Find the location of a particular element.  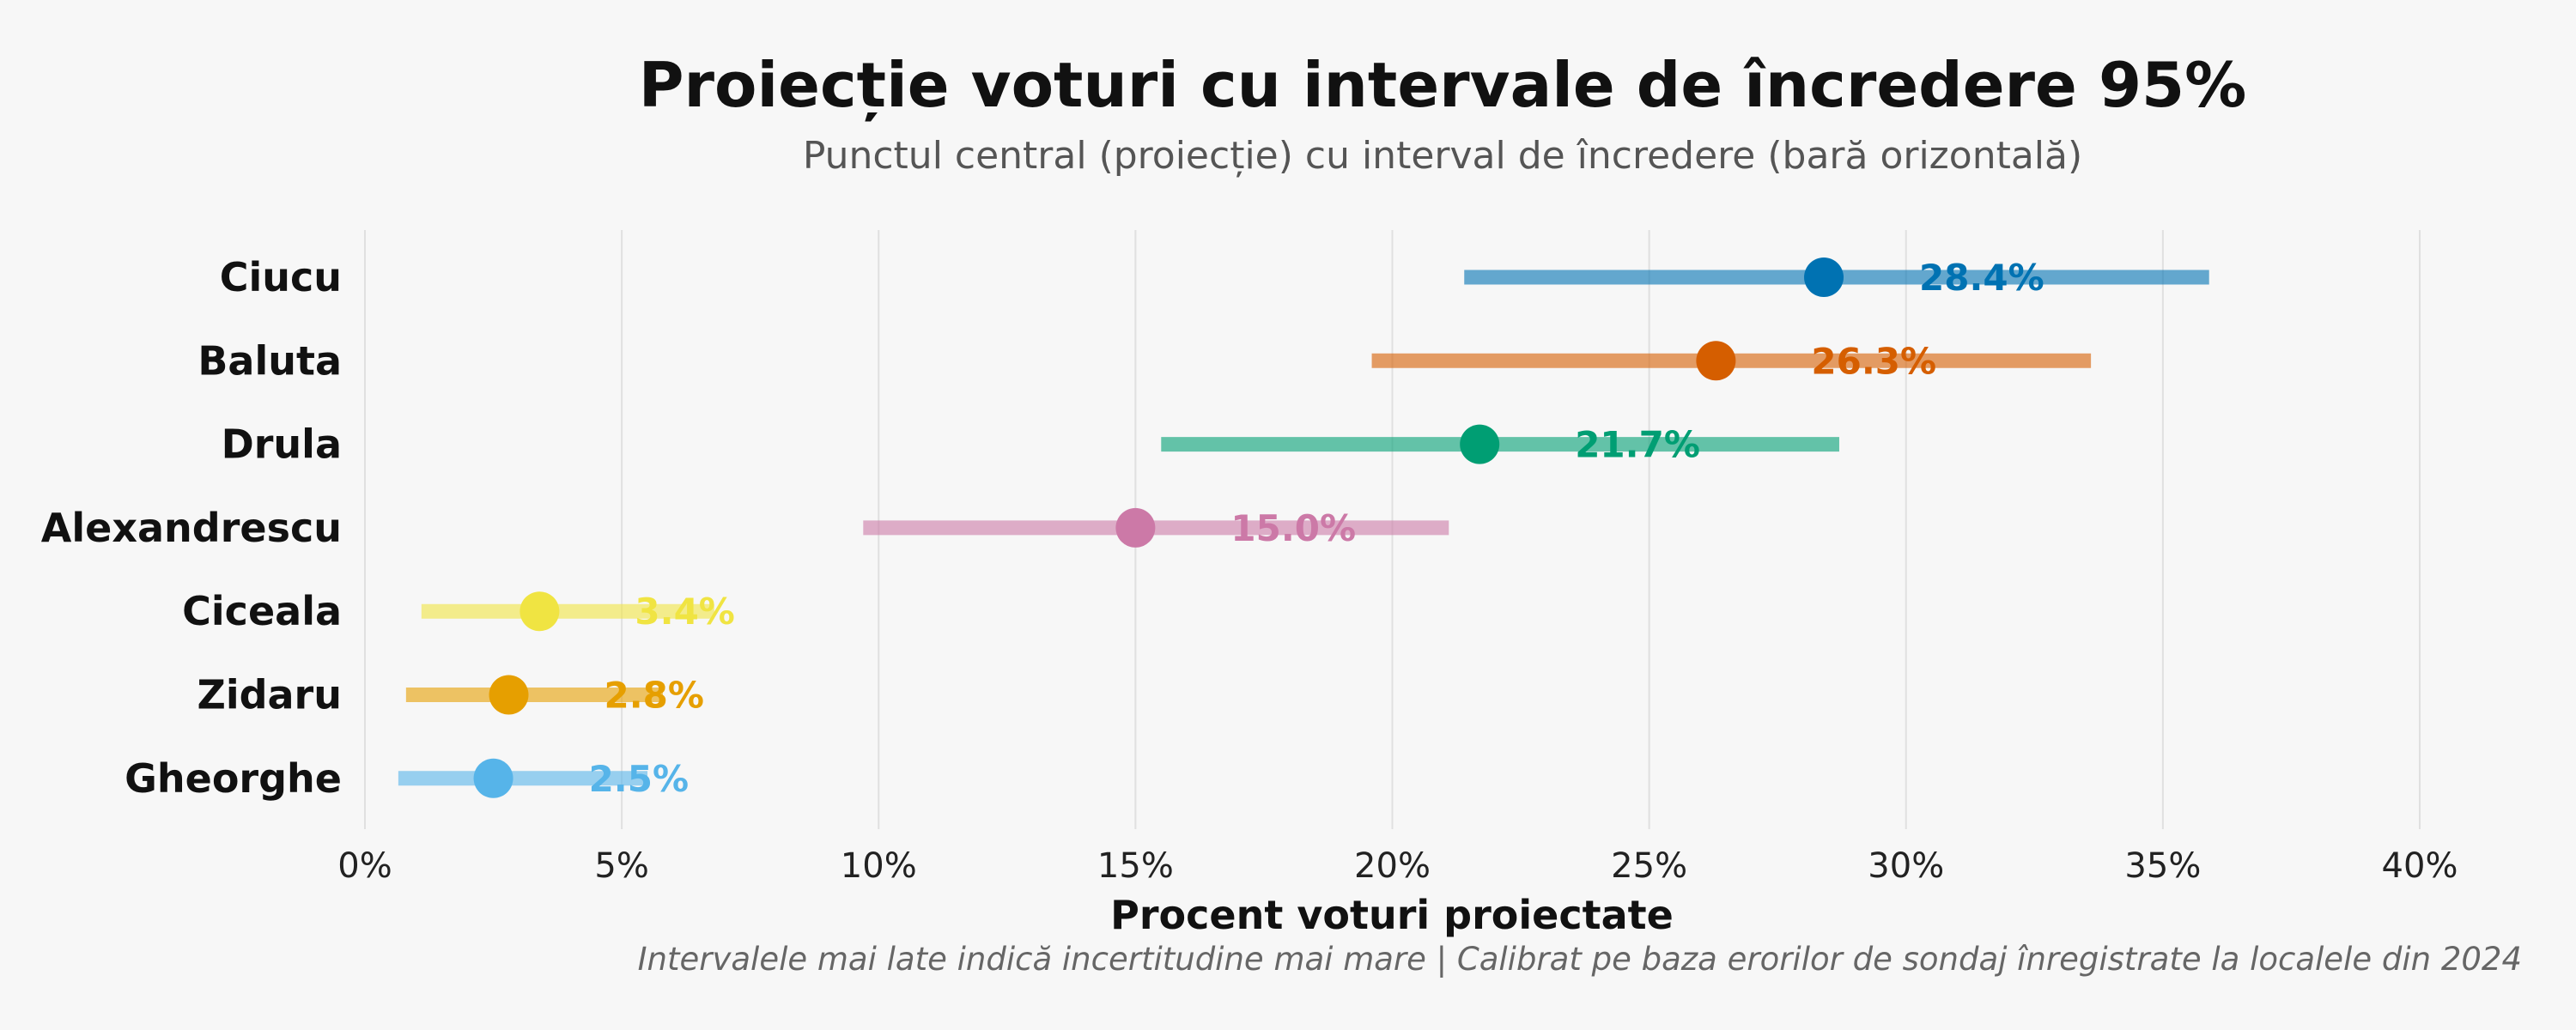

category-label: Zidaru is located at coordinates (269, 695).